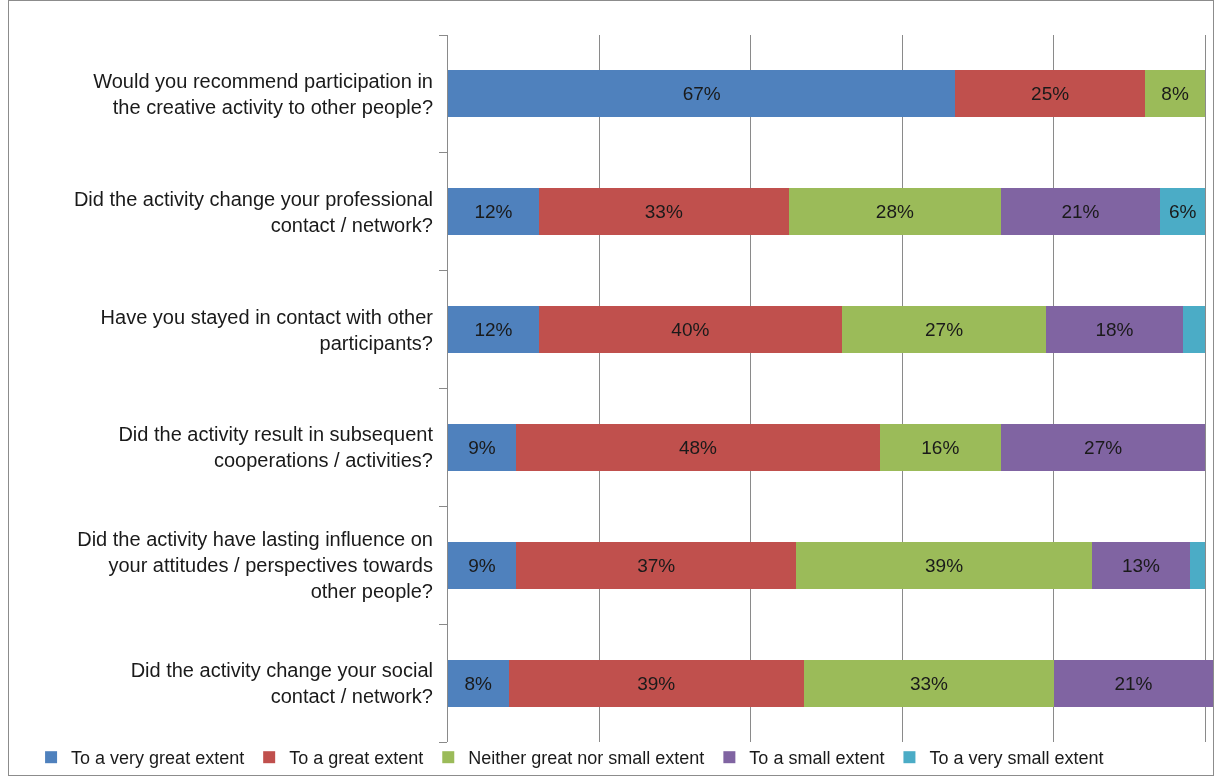  I want to click on y-tick-label: Did the activity have lasting influence on your attitudes / perspectives towards other people?, so click(255, 565).